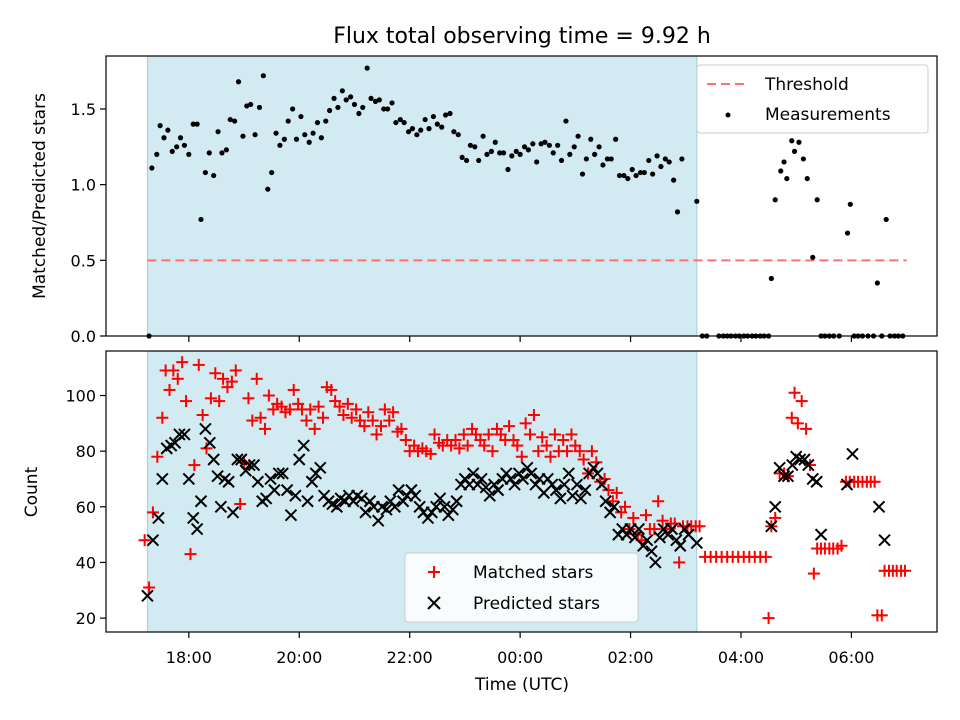 Image resolution: width=960 pixels, height=720 pixels. Describe the element at coordinates (83, 109) in the screenshot. I see `y-tick-label: 1.5` at that location.